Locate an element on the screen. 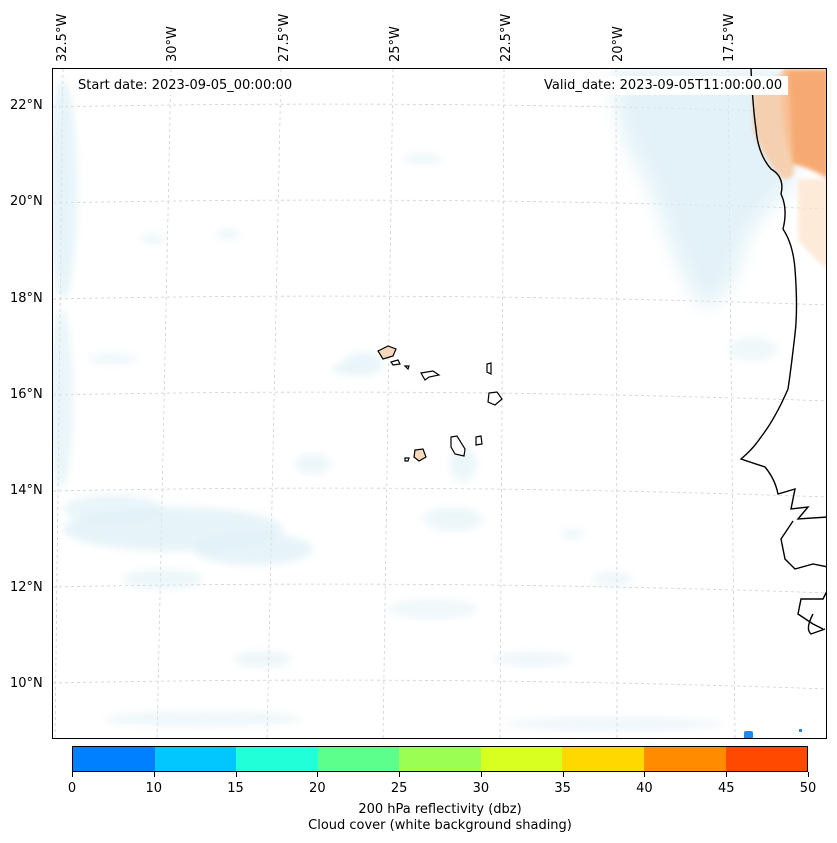 This screenshot has width=837, height=843. colorbar-tick-label: 25 is located at coordinates (399, 788).